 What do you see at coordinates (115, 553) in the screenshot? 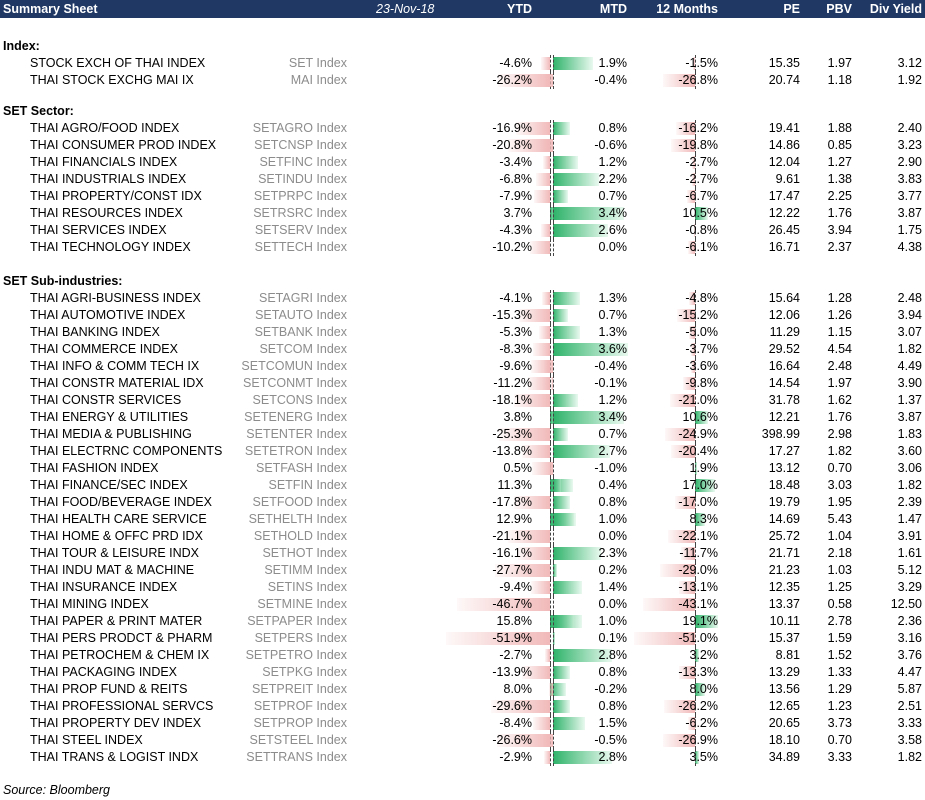
I see `index-name: THAI TOUR & LEISURE INDX` at bounding box center [115, 553].